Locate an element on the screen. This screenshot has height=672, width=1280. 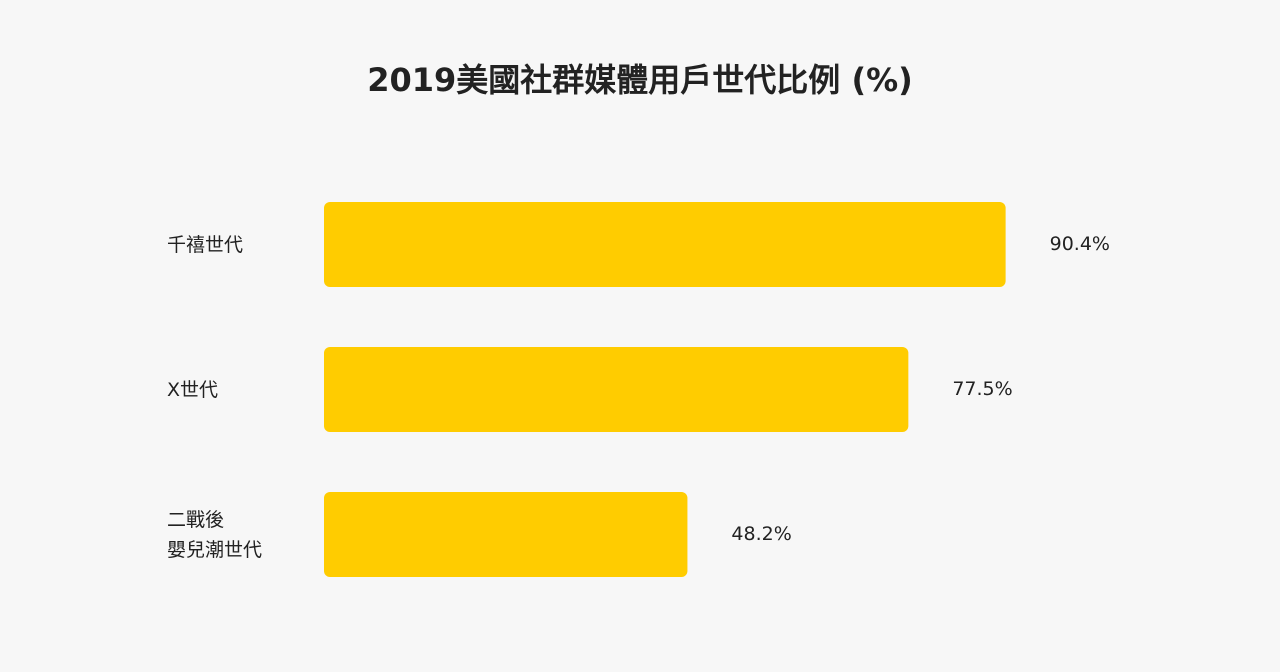
category-label: 二戰後 嬰兒潮世代 is located at coordinates (215, 534).